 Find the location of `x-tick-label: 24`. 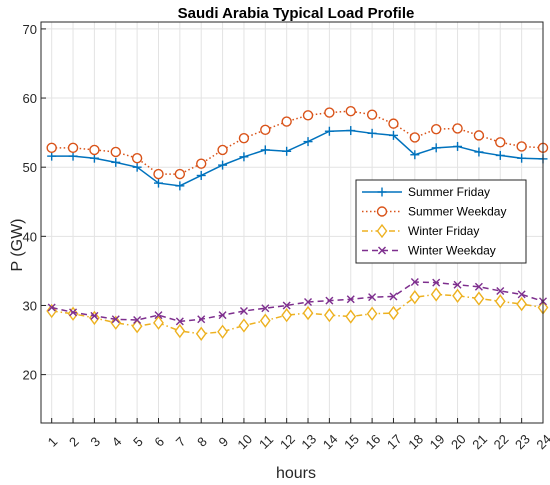

x-tick-label: 24 is located at coordinates (541, 441).